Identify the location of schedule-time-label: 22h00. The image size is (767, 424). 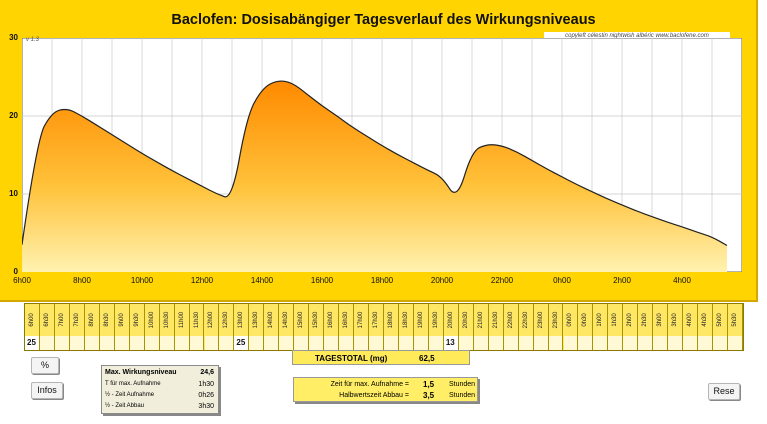
(510, 320).